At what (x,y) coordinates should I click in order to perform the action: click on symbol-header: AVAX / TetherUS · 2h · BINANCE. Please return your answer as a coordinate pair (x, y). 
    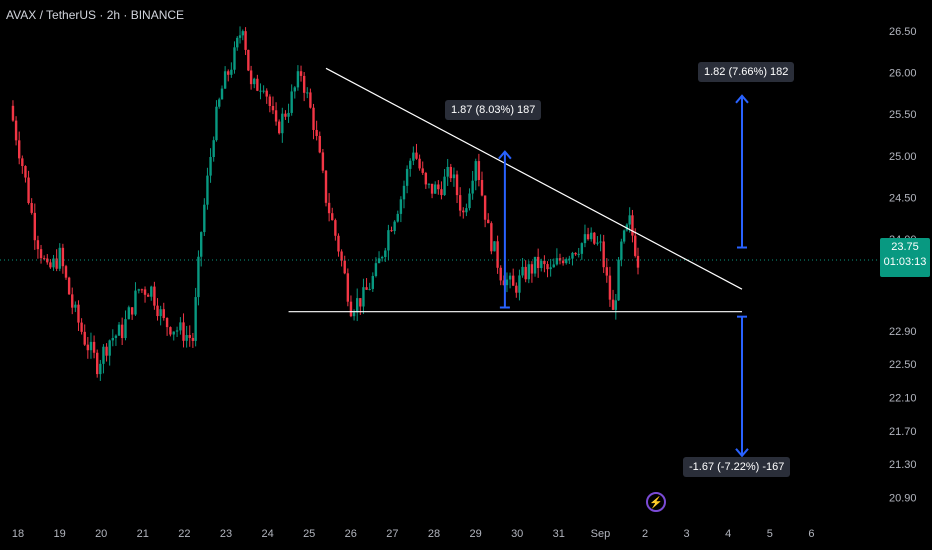
    Looking at the image, I should click on (95, 15).